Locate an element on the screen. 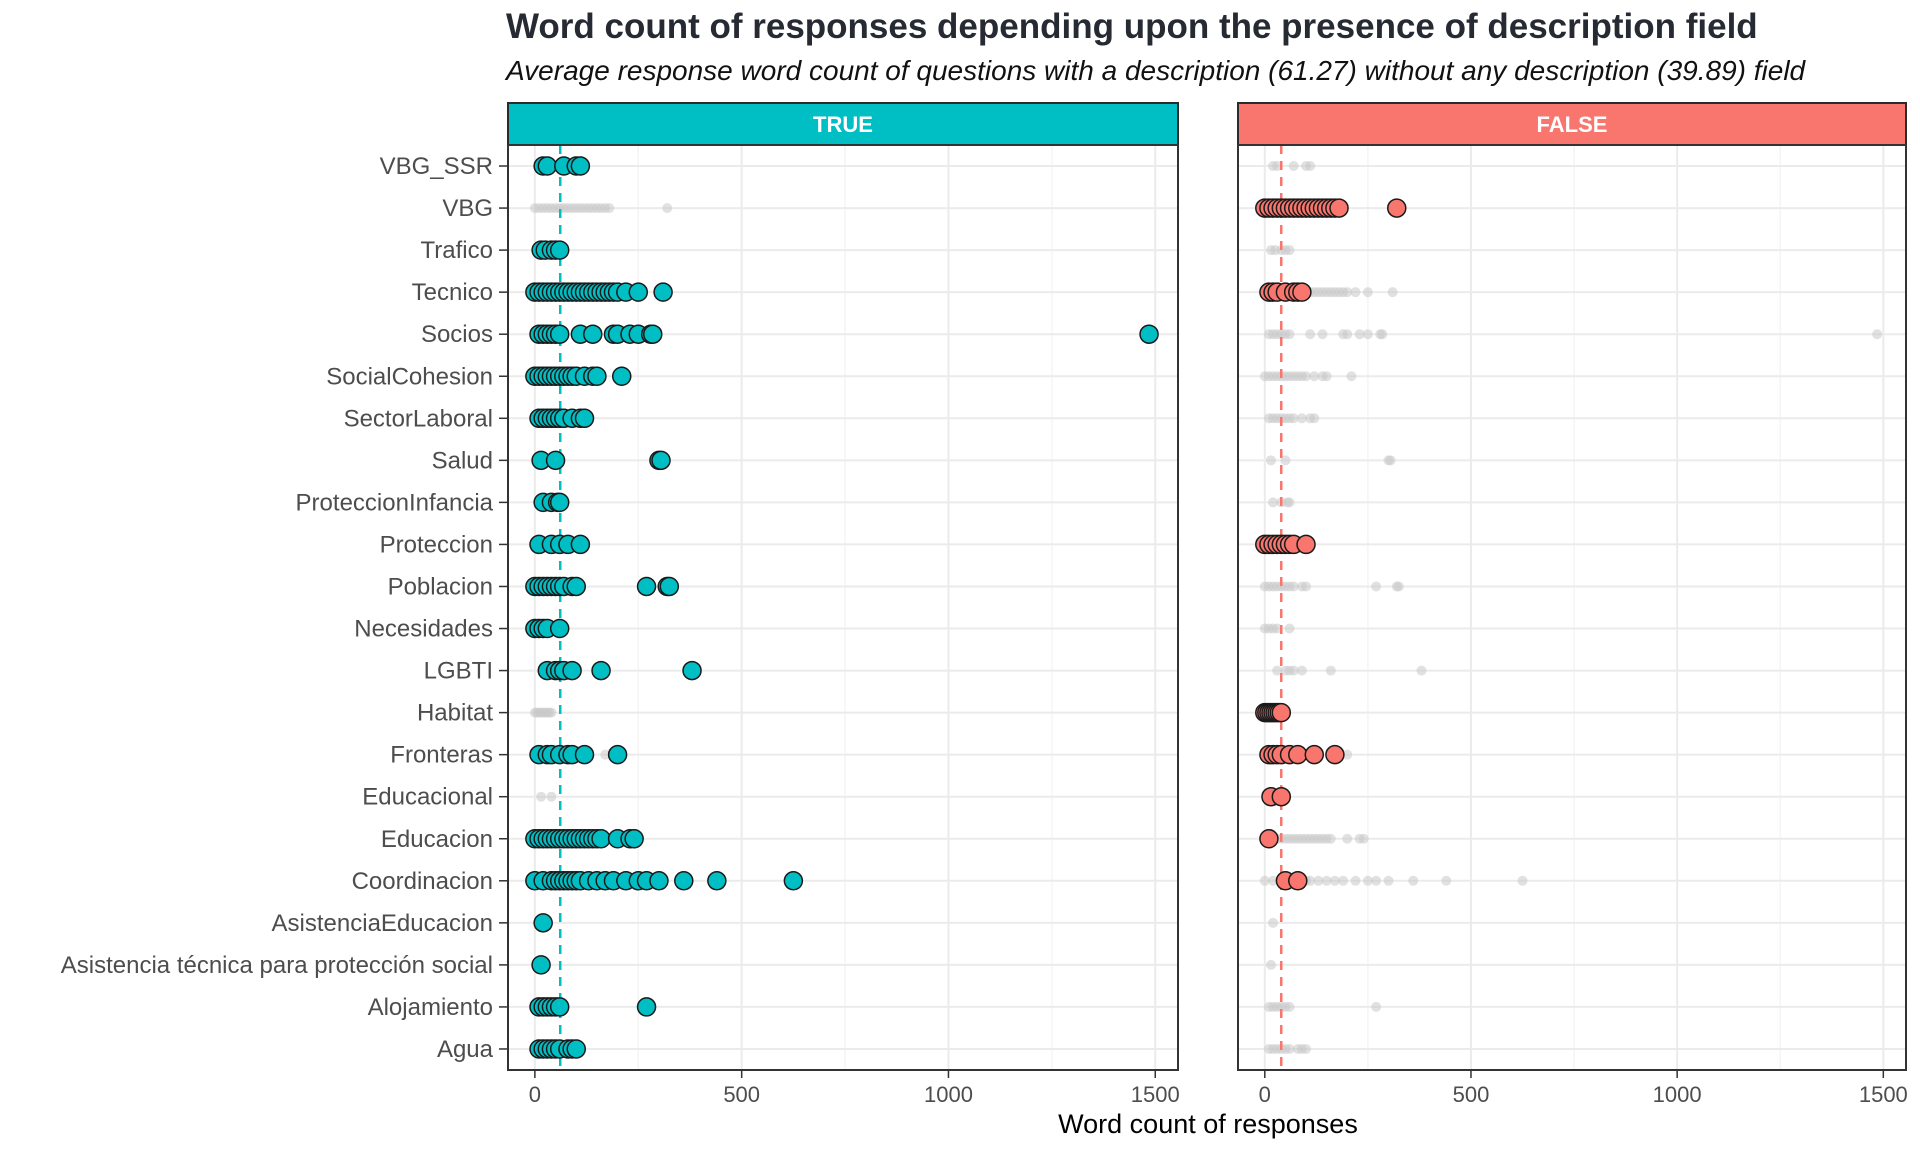 The image size is (1920, 1152). point-agua is located at coordinates (576, 1049).